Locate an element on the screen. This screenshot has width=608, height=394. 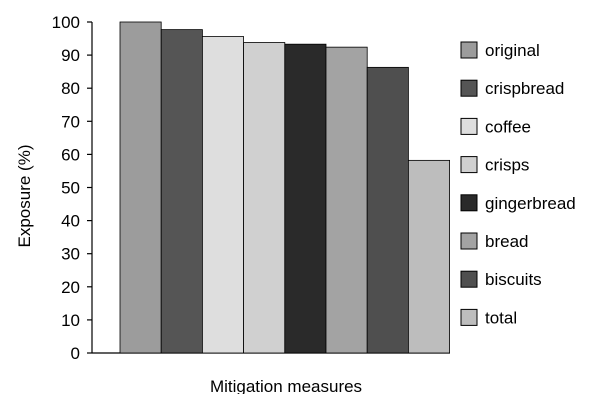
y-tick-label: 60 is located at coordinates (70, 154).